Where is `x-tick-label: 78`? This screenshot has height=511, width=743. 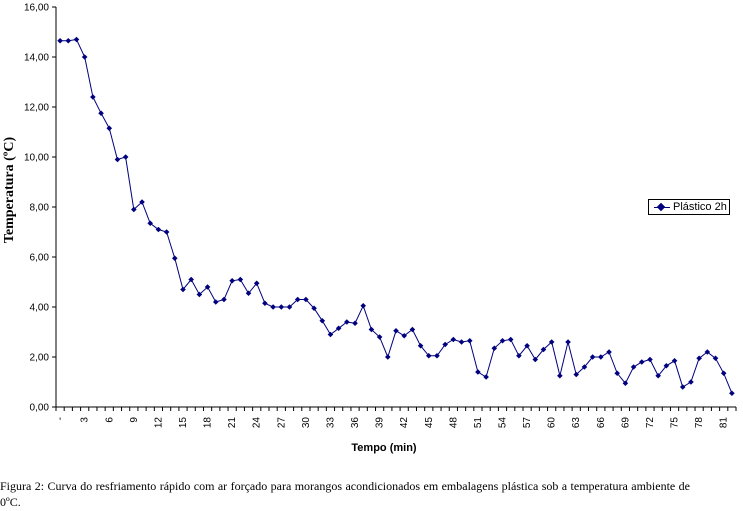 x-tick-label: 78 is located at coordinates (699, 423).